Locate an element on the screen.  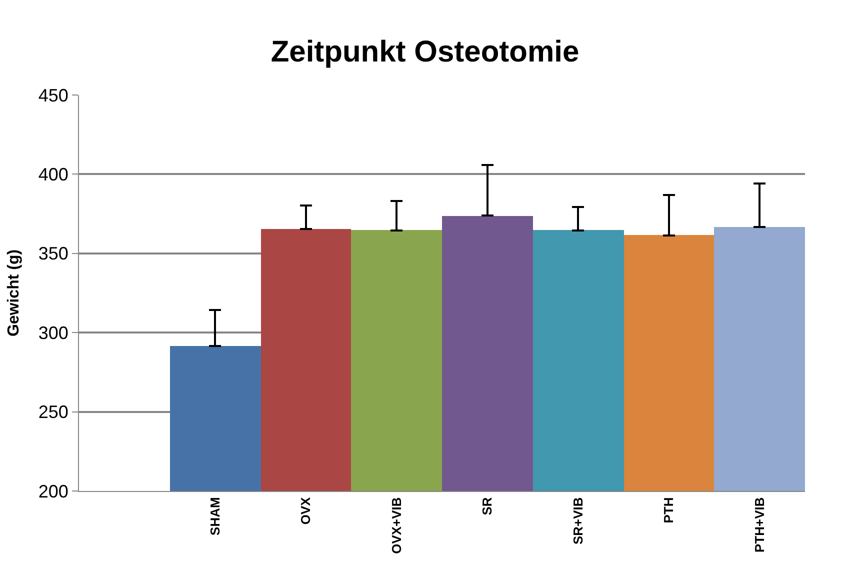
x-tick-label: SR is located at coordinates (487, 506).